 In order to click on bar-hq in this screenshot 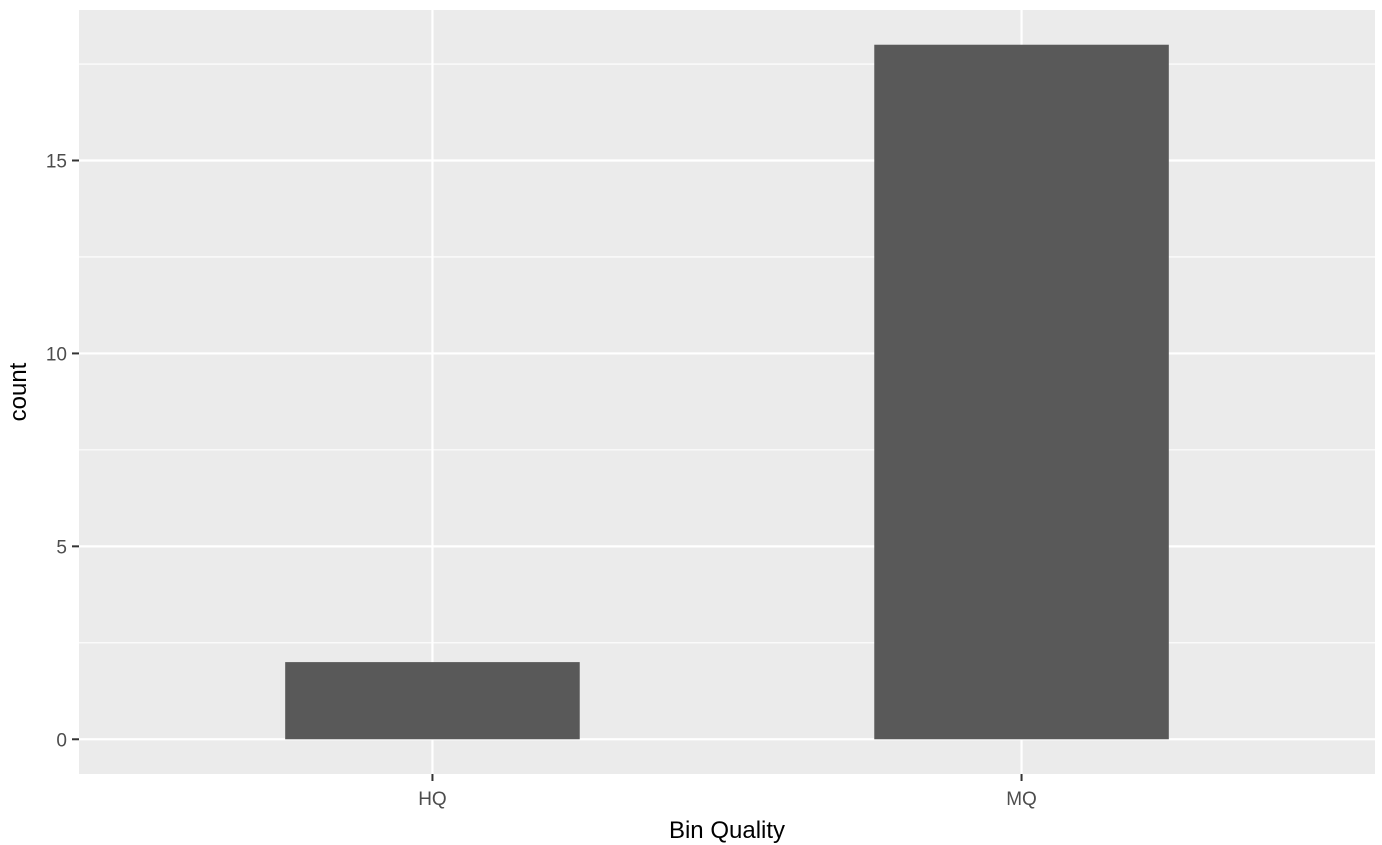, I will do `click(432, 701)`.